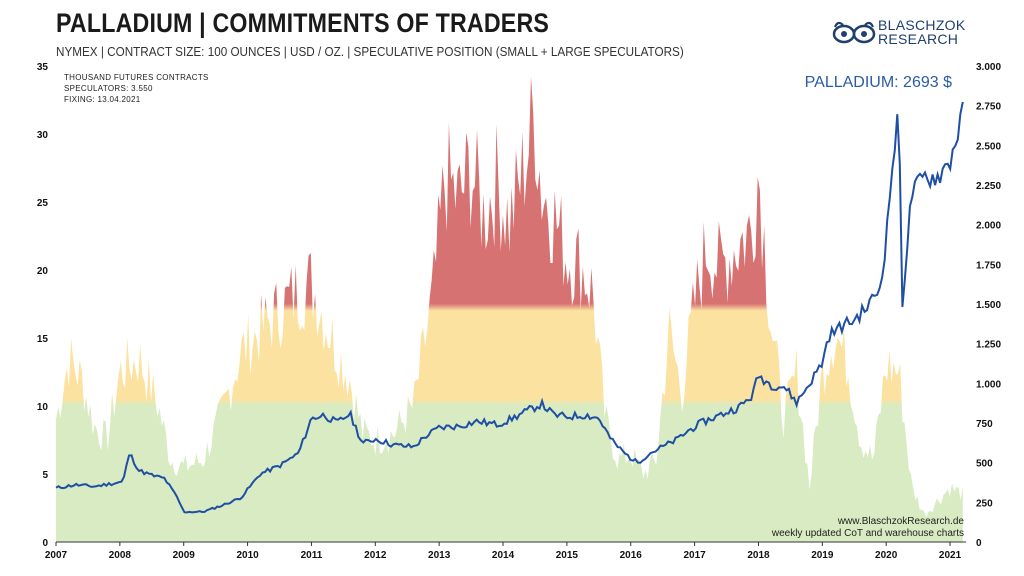  I want to click on y-left-tick-label: 10, so click(43, 407).